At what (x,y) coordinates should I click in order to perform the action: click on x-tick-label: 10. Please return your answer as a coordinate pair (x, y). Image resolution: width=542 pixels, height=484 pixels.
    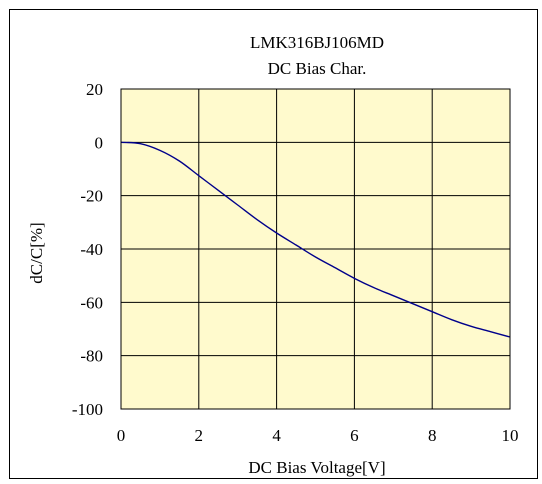
    Looking at the image, I should click on (510, 435).